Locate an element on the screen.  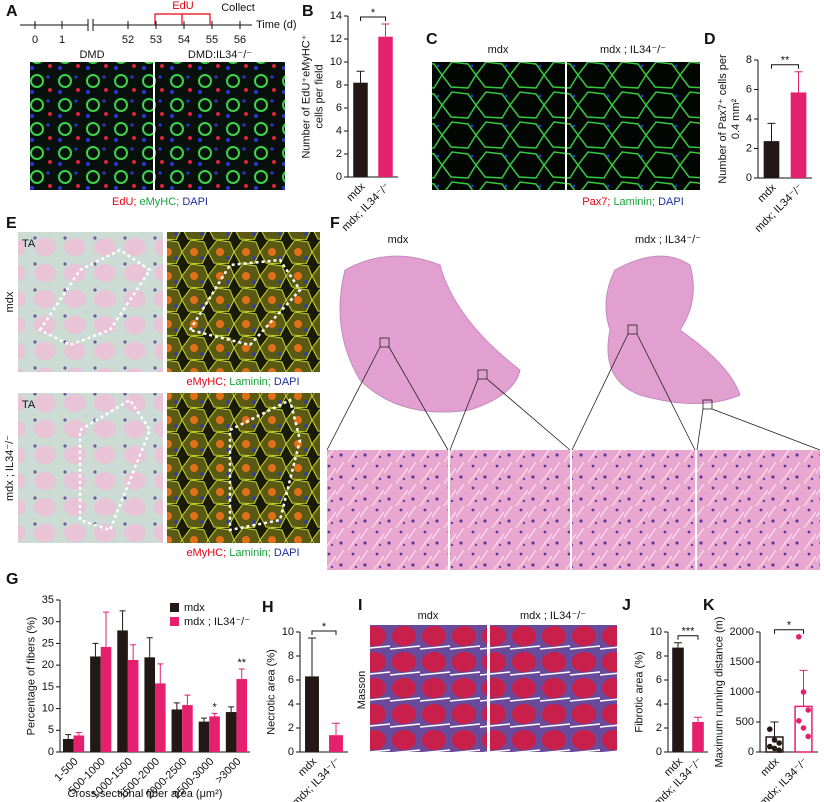
y-tick-label: 25 is located at coordinates (48, 643).